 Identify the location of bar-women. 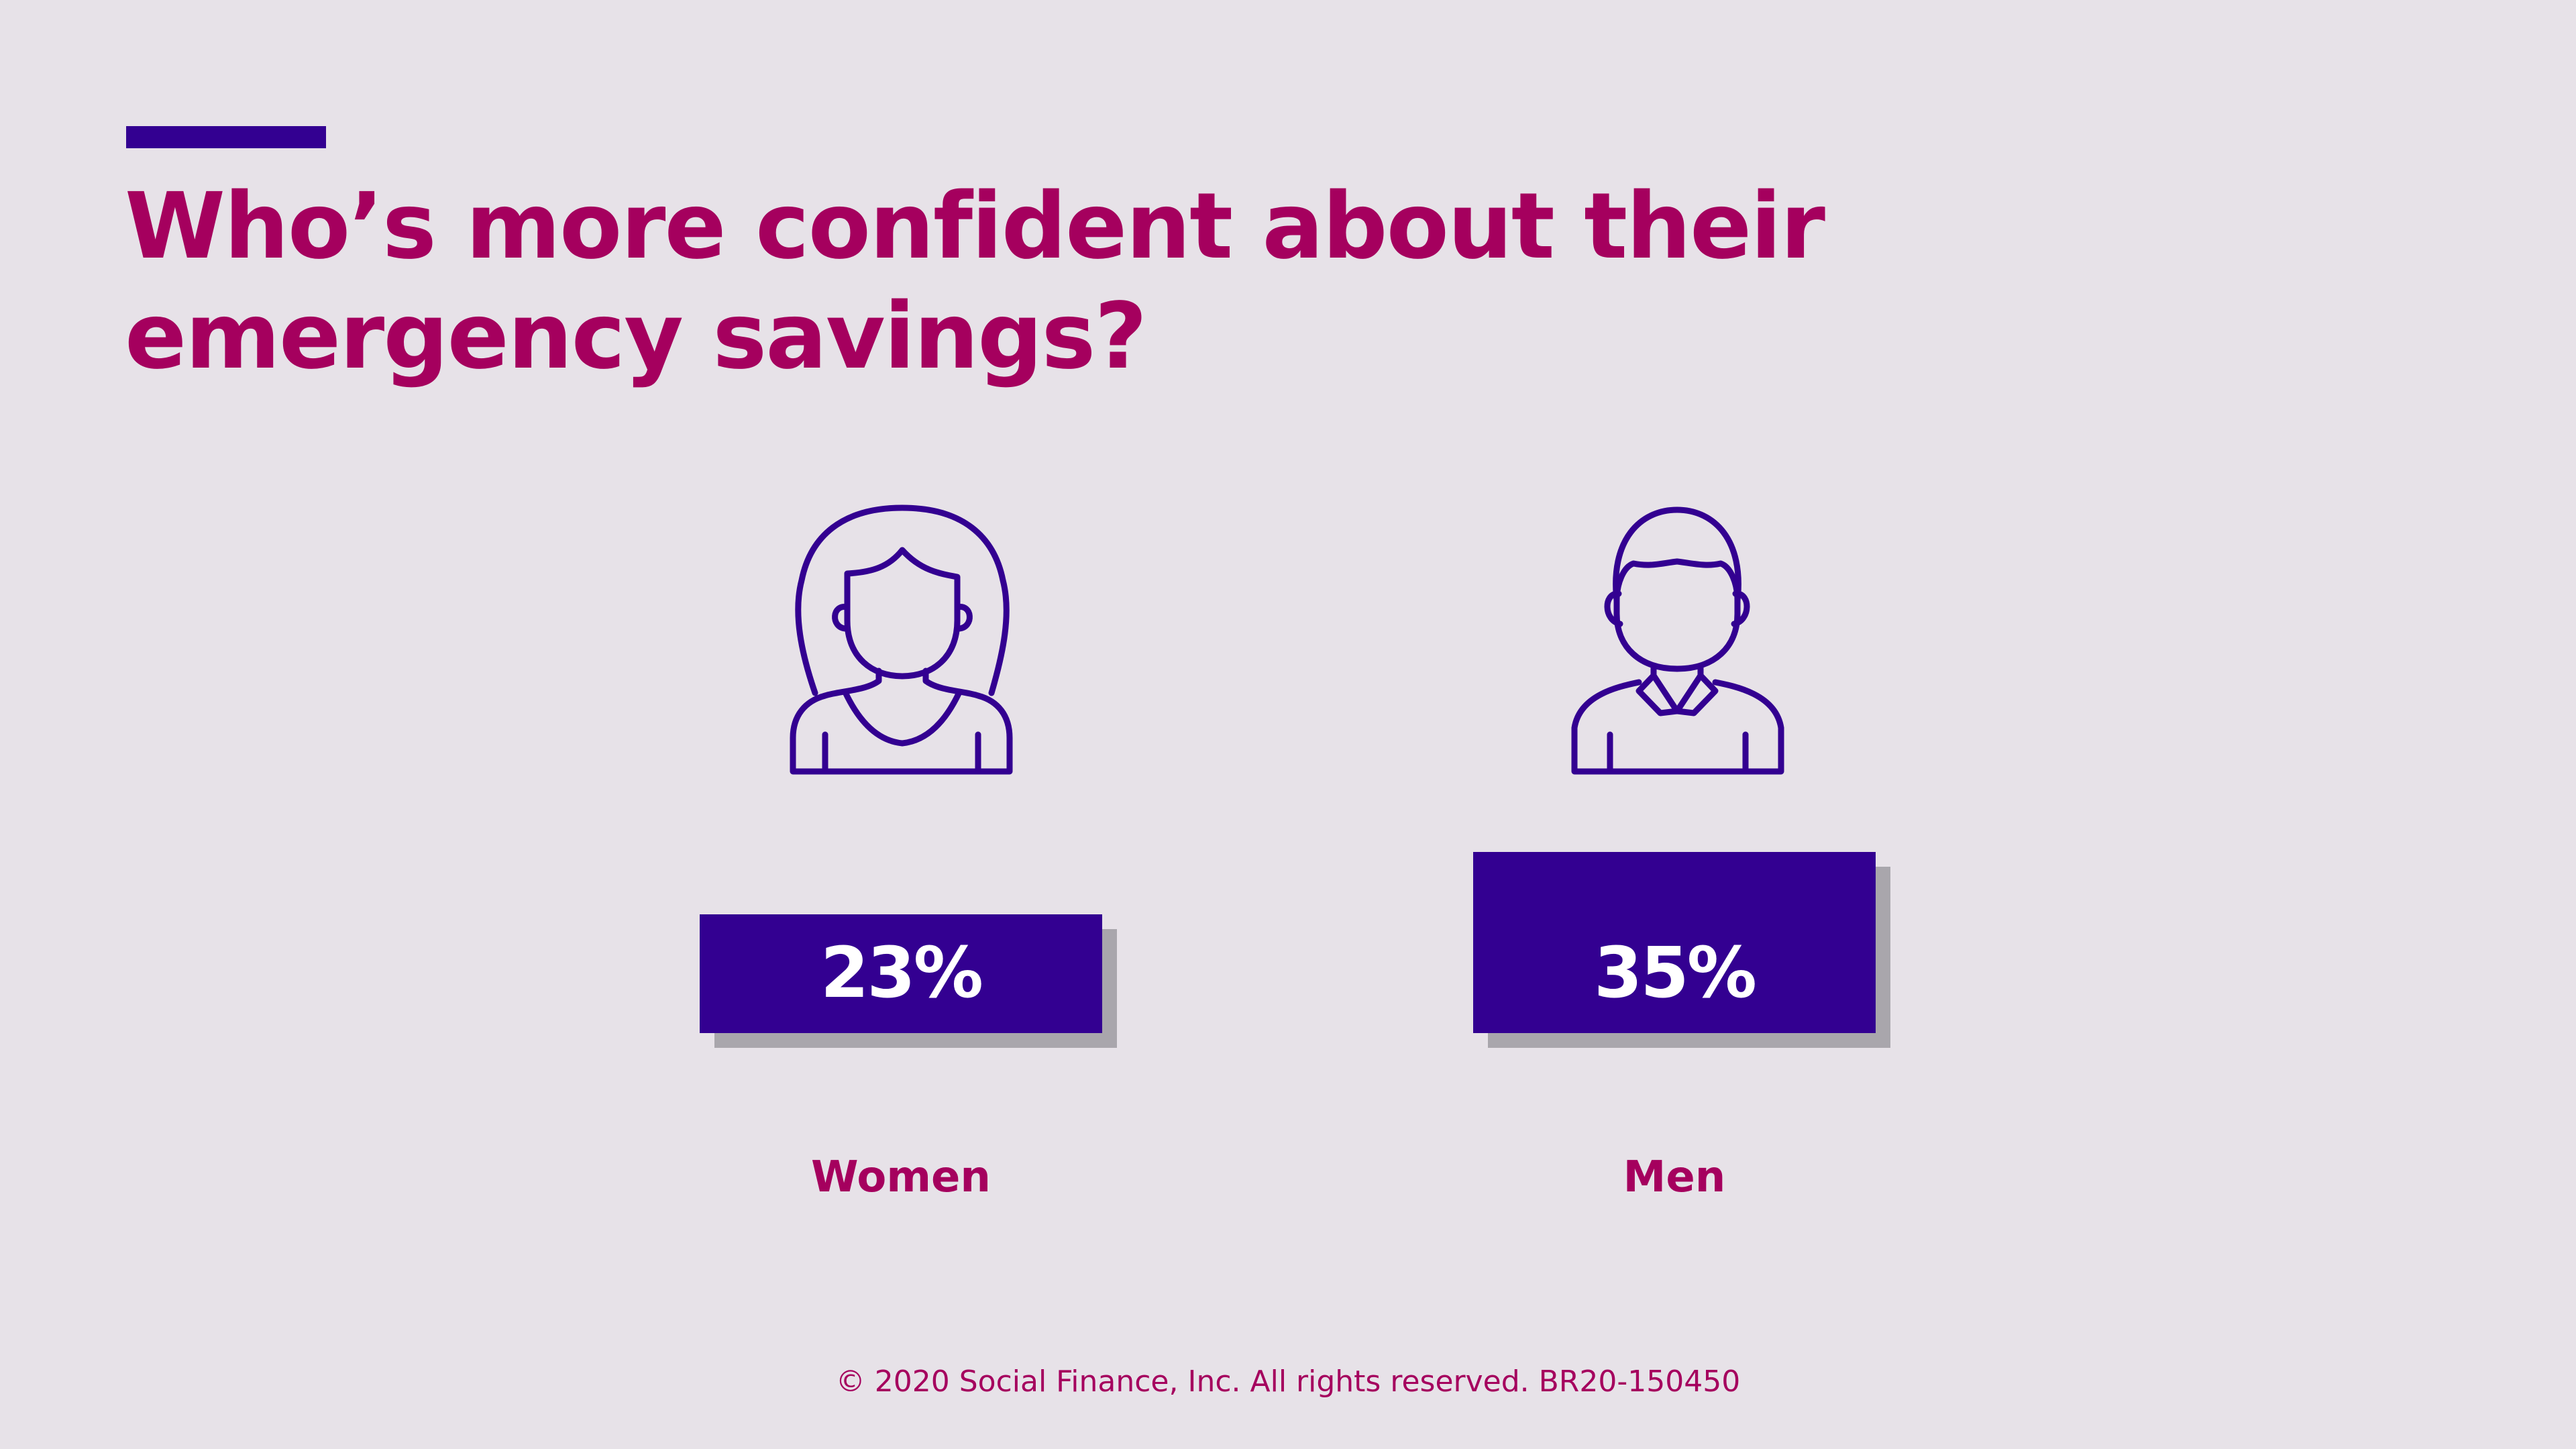
(901, 973).